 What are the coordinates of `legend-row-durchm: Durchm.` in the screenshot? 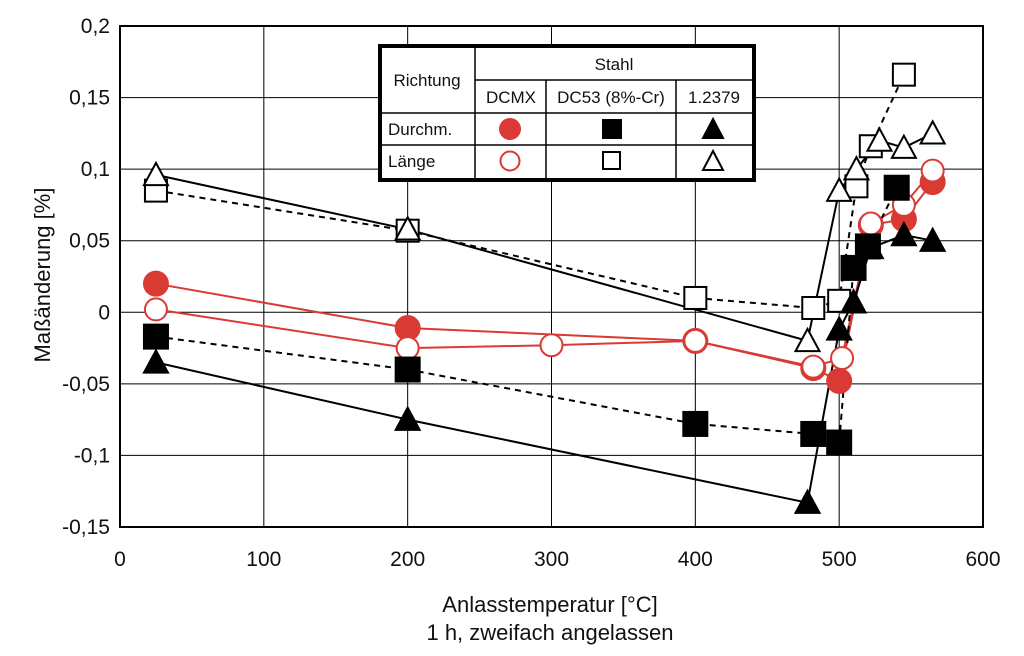 It's located at (420, 129).